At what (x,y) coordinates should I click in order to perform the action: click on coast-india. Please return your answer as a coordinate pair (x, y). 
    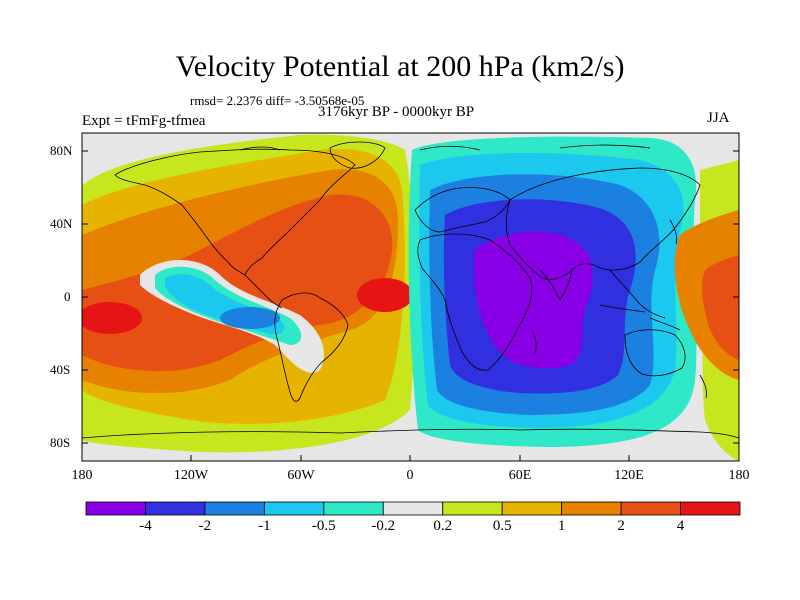
    Looking at the image, I should click on (556, 285).